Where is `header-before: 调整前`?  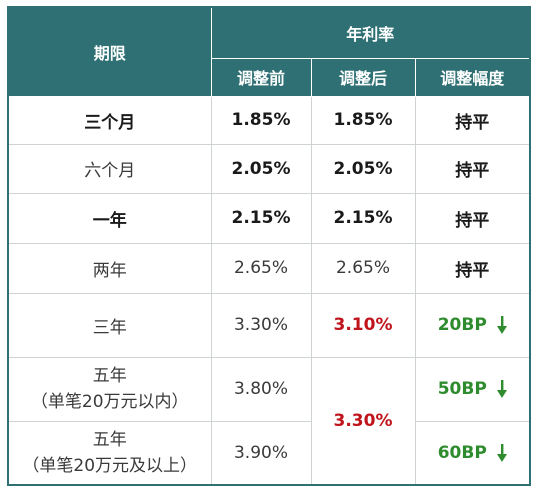 header-before: 调整前 is located at coordinates (261, 77).